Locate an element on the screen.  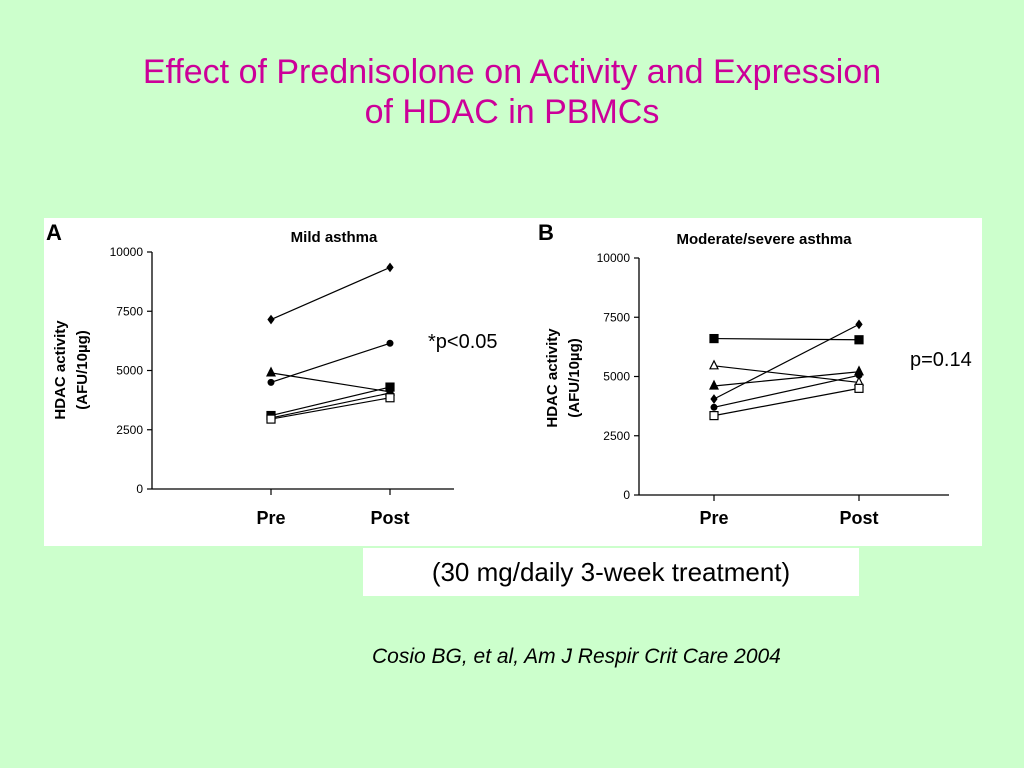
chart-2-y-tick-label: 5000 is located at coordinates (616, 377).